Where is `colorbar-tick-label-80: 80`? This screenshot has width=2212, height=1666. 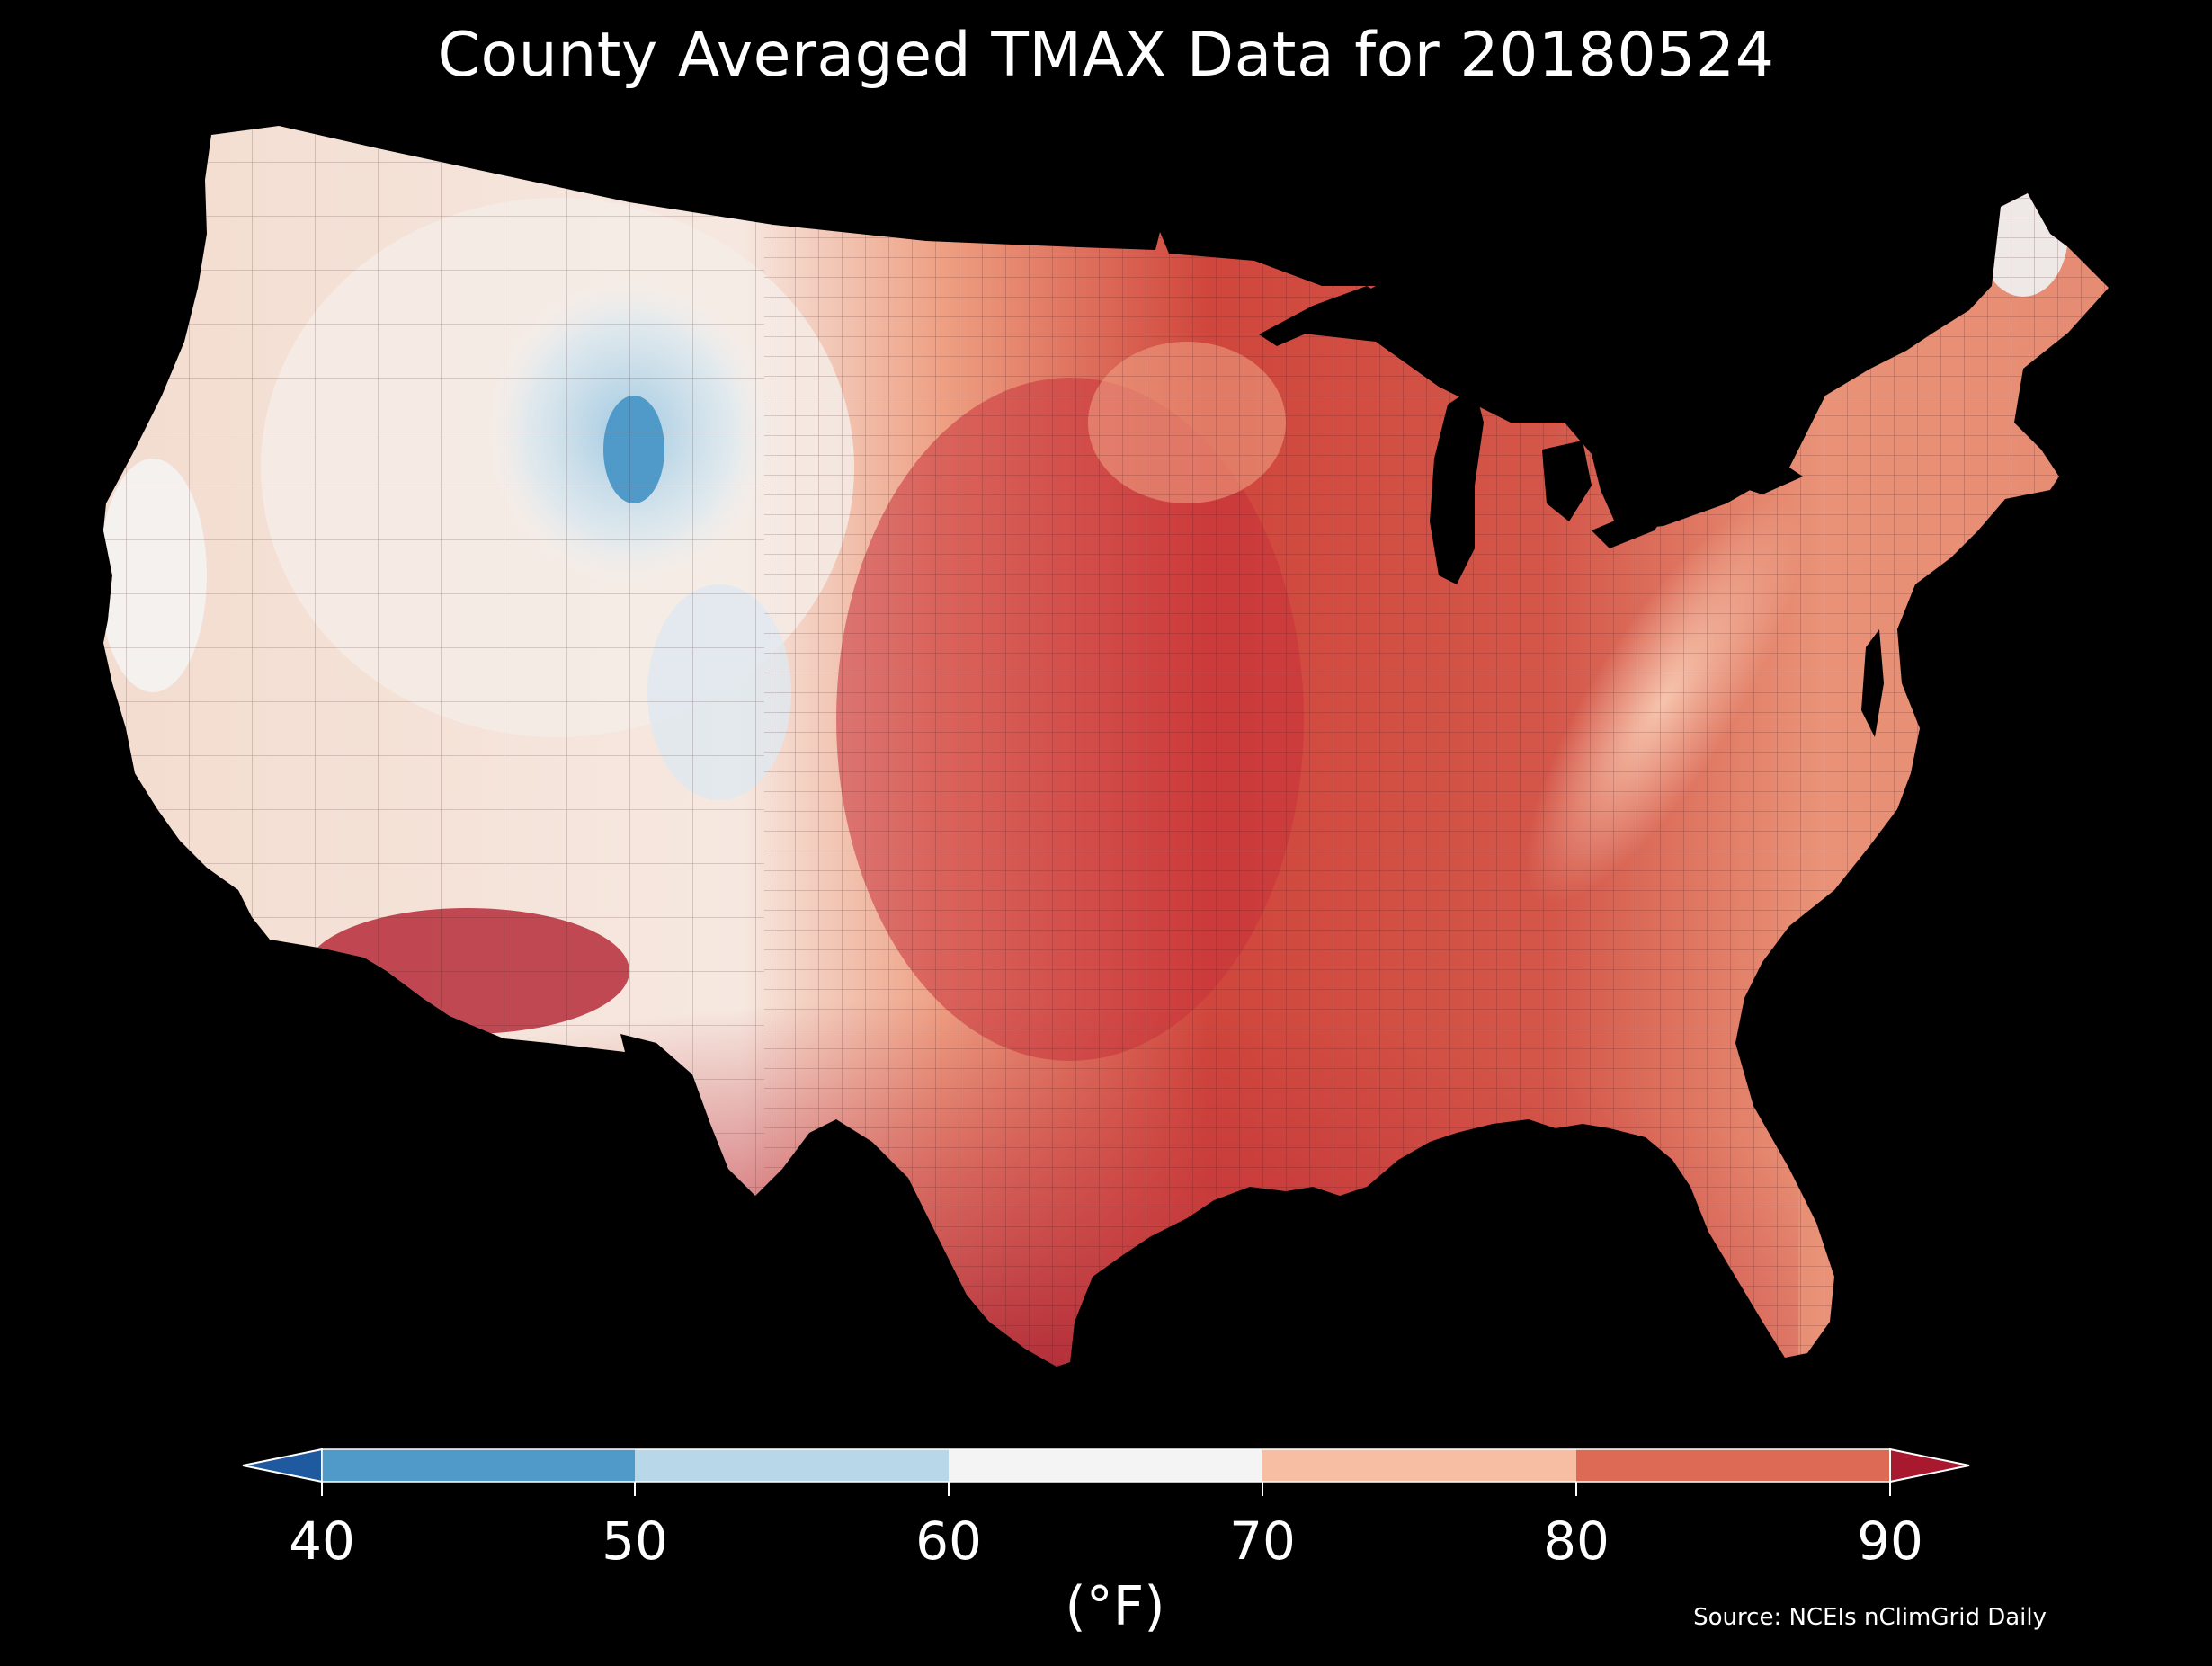
colorbar-tick-label-80: 80 is located at coordinates (1576, 1541).